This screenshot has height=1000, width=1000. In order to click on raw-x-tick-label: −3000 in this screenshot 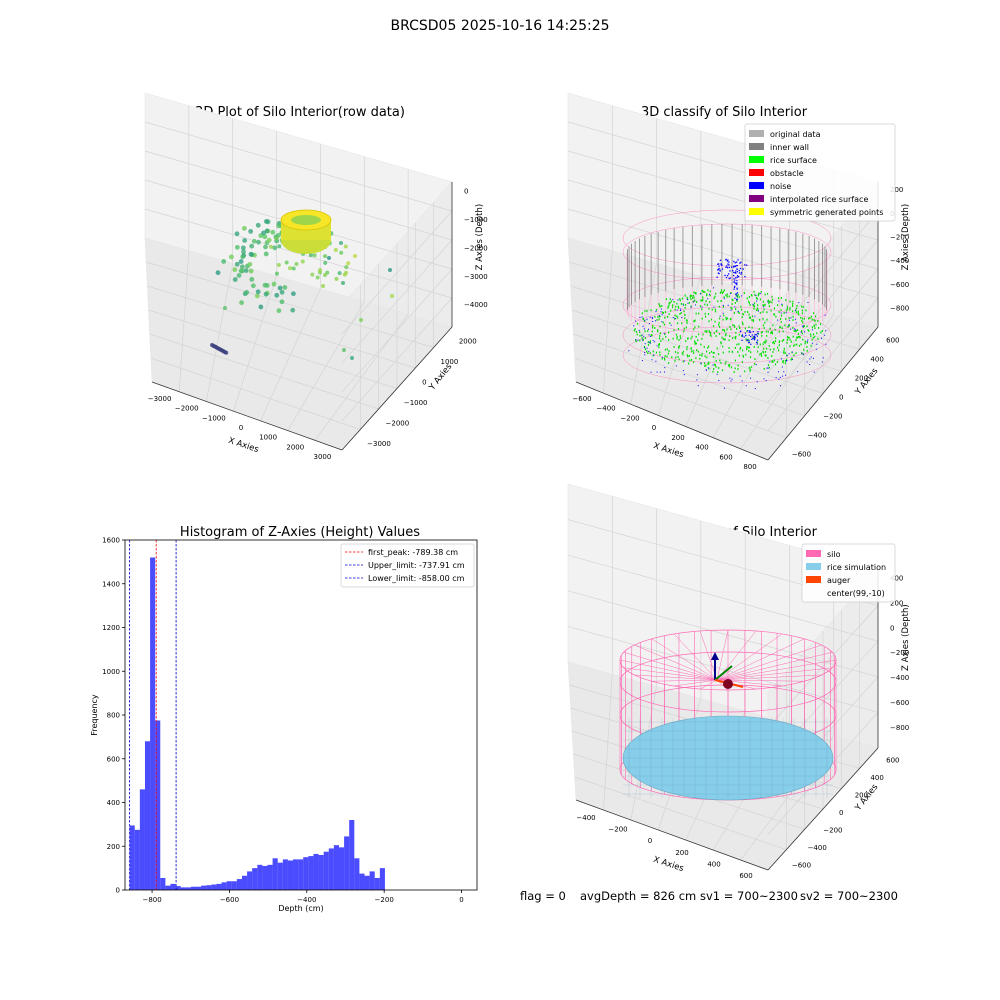, I will do `click(160, 399)`.